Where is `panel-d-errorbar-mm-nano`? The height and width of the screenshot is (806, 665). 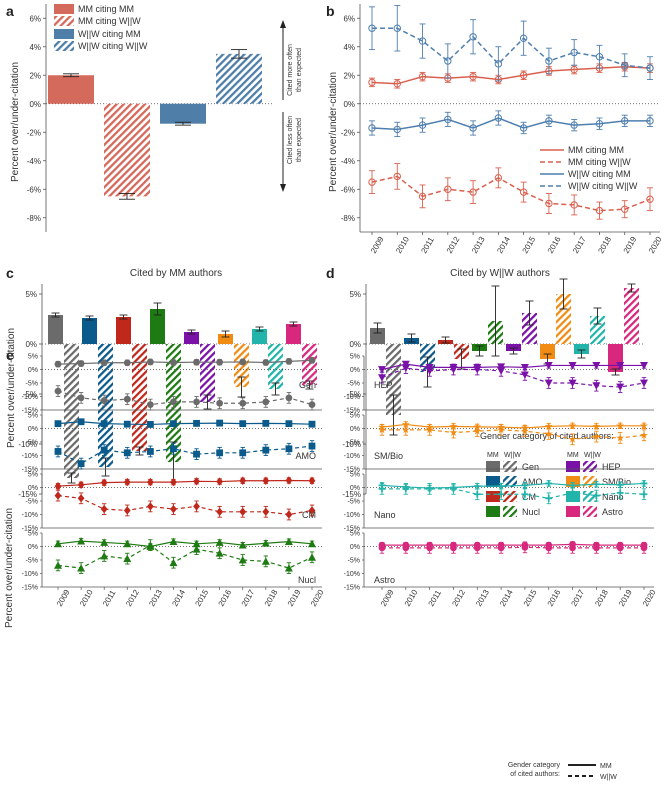
panel-d-errorbar-mm-nano is located at coordinates (581, 354).